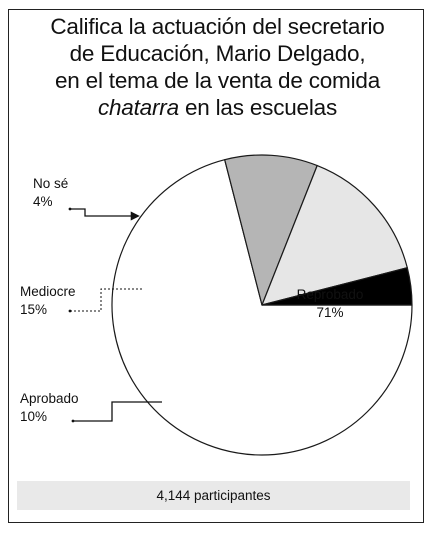  Describe the element at coordinates (329, 312) in the screenshot. I see `value-label-reprobado: 71%` at that location.